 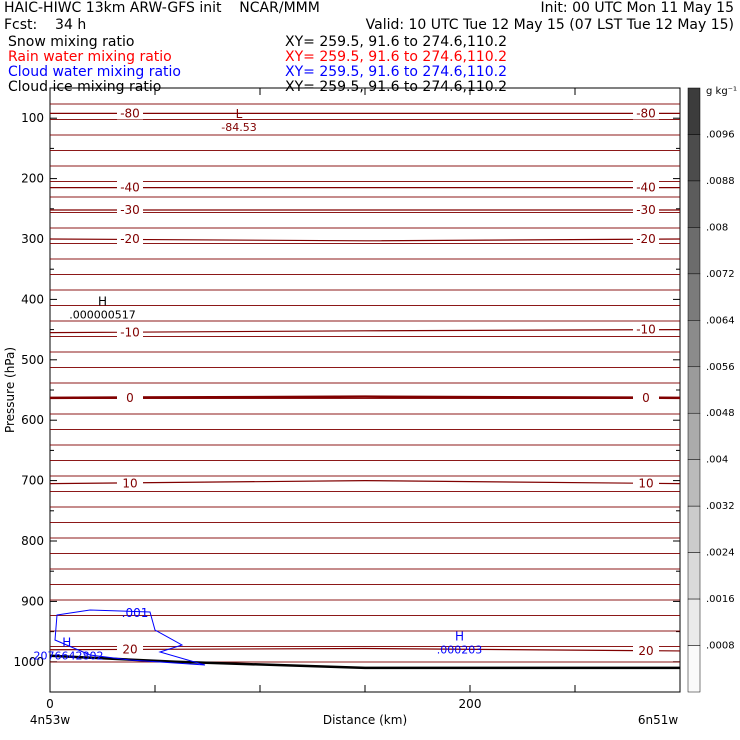 What do you see at coordinates (721, 91) in the screenshot?
I see `colorbar-unit: g kg⁻¹` at bounding box center [721, 91].